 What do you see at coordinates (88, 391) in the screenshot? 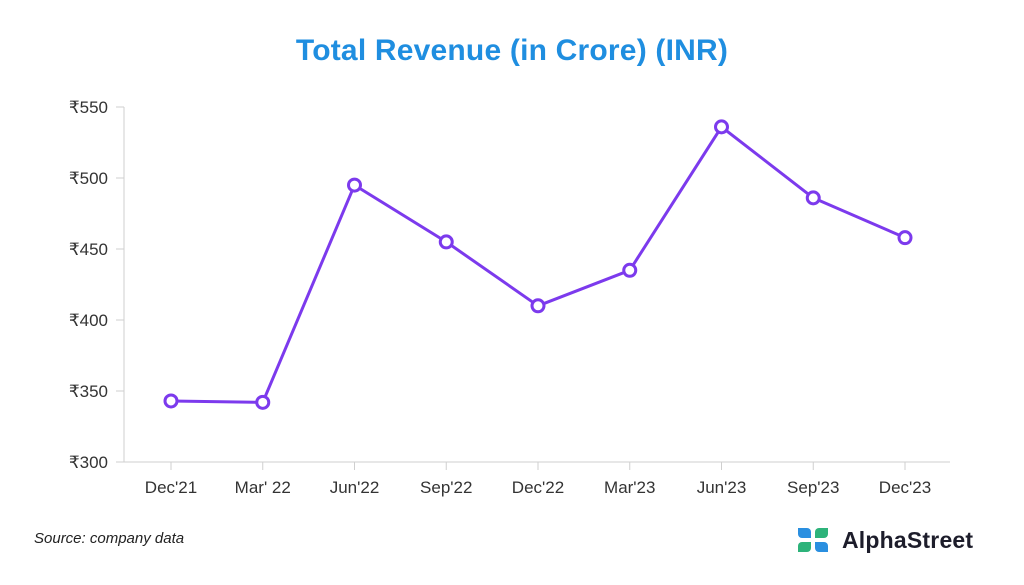
I see `y-tick-label: ₹350` at bounding box center [88, 391].